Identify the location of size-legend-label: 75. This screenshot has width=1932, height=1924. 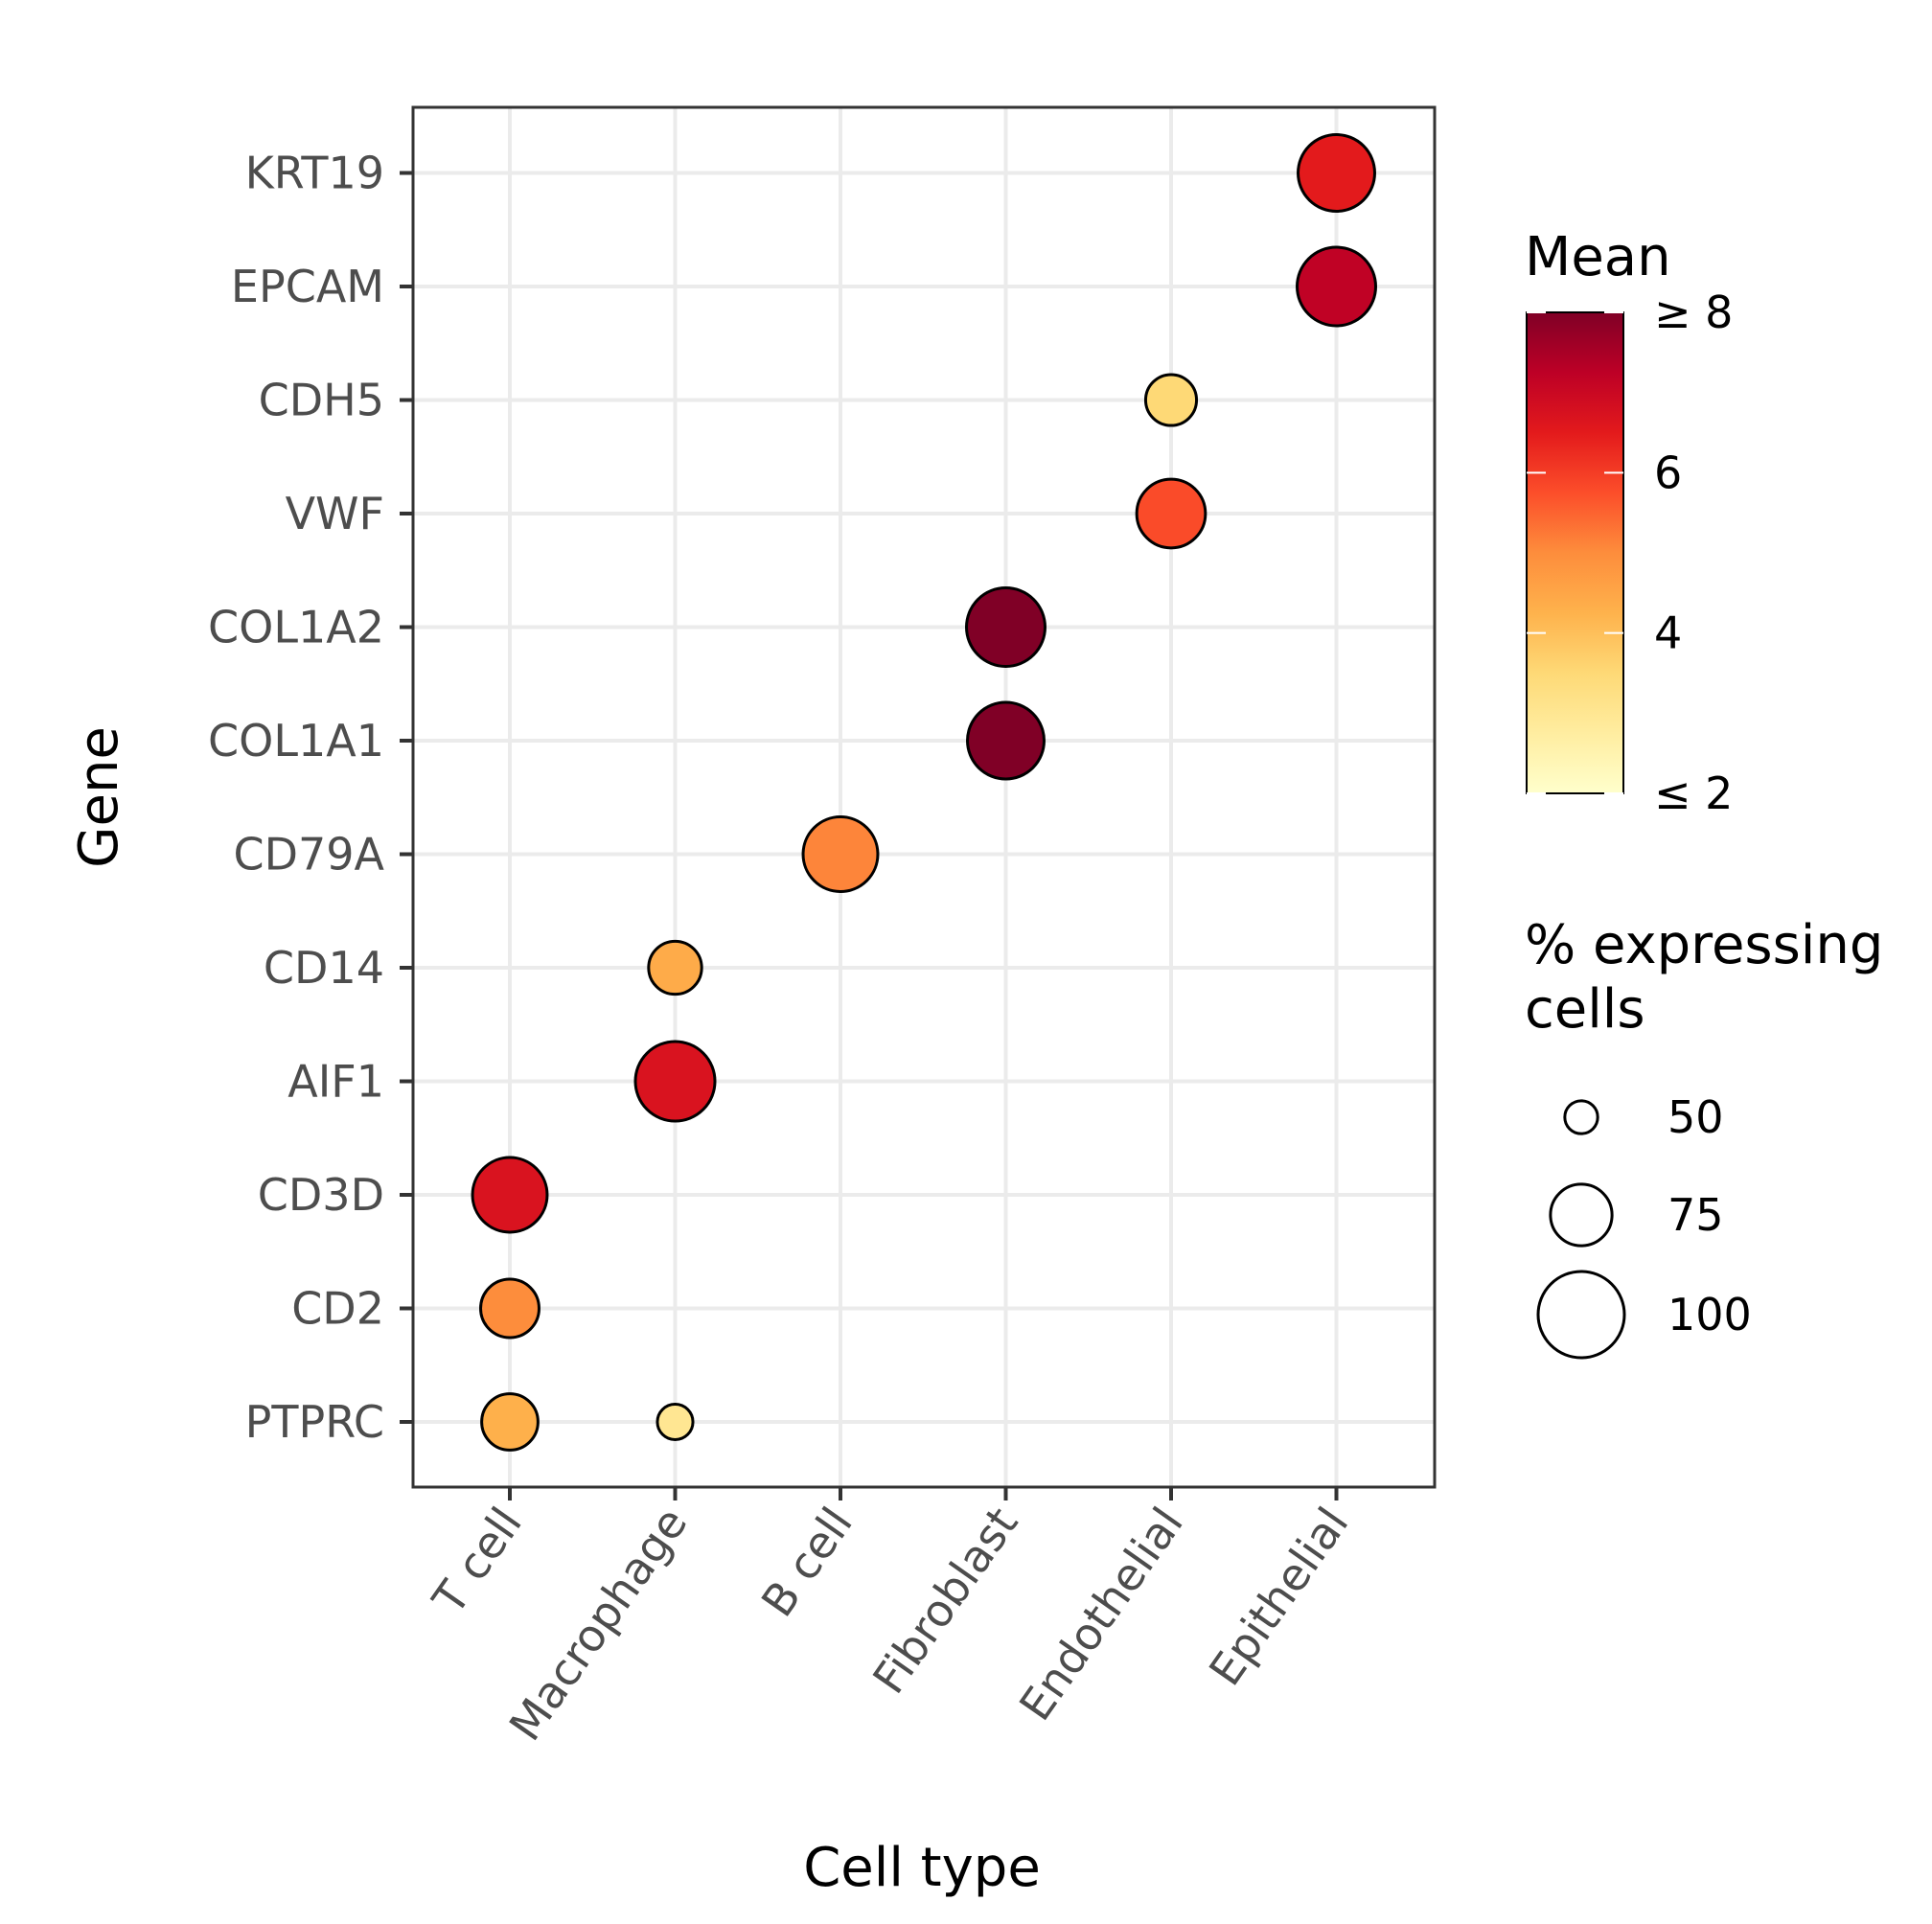
(1696, 1215).